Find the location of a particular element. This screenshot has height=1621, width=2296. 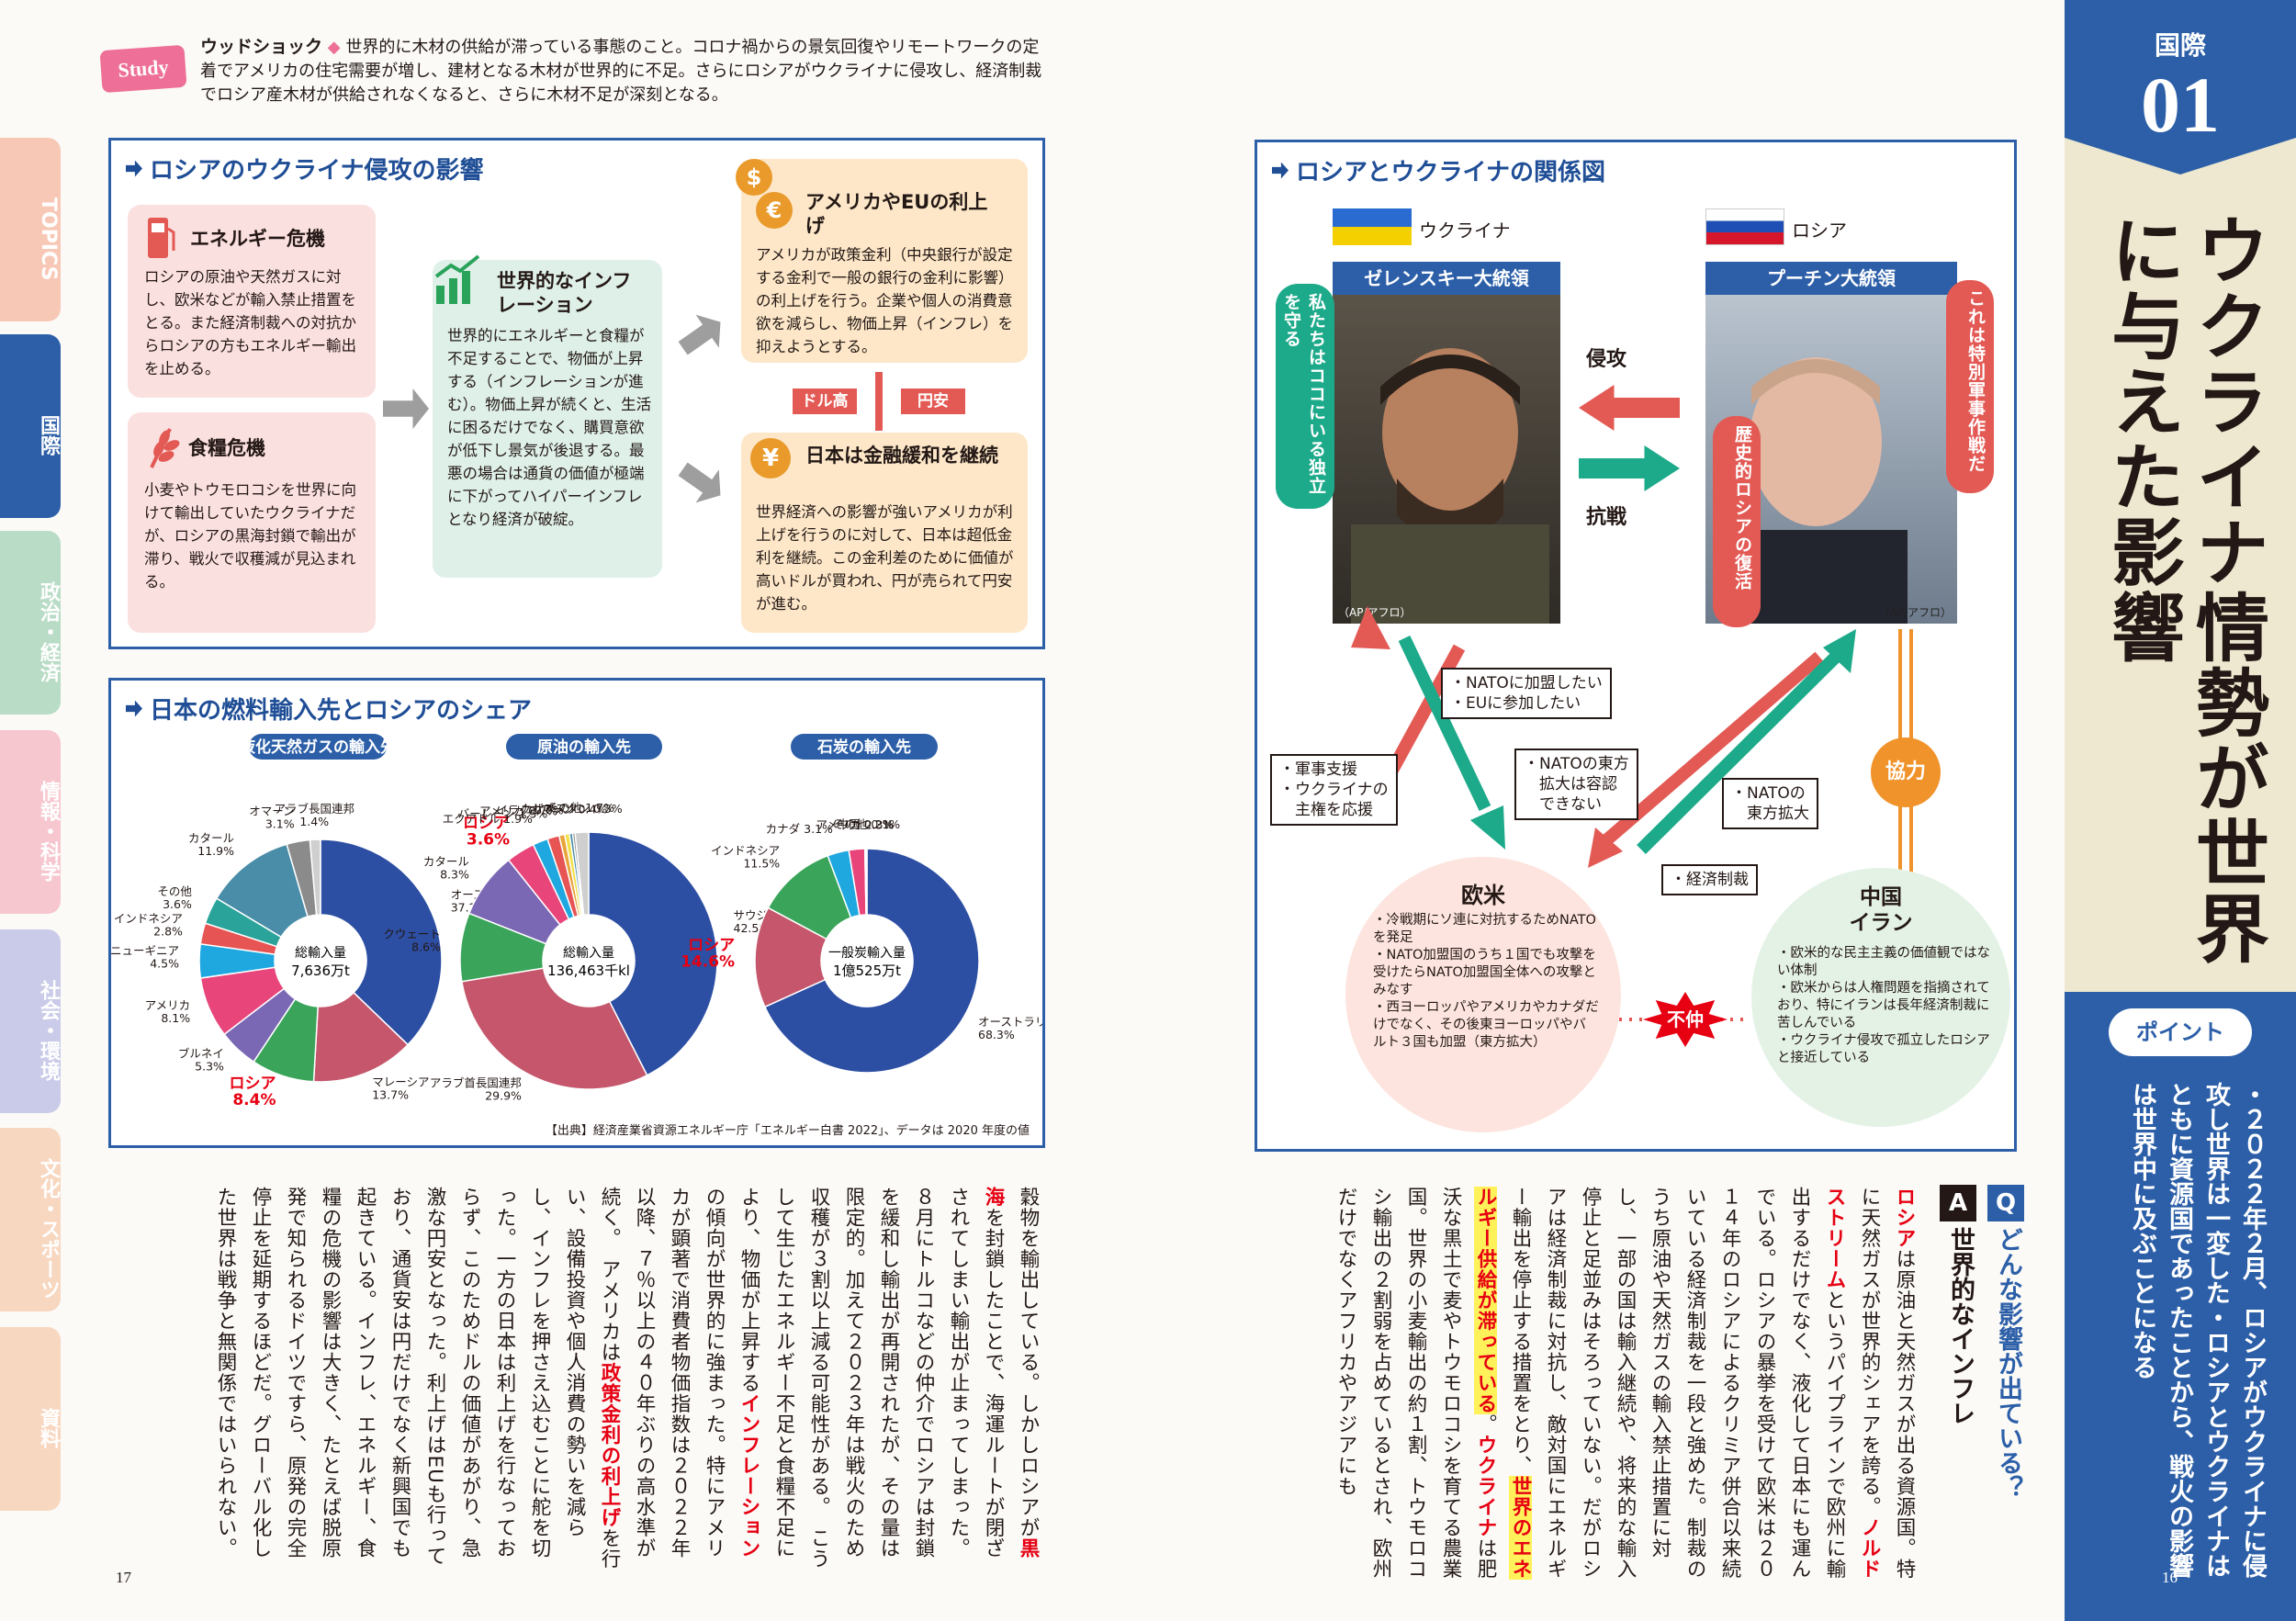

arrow-to-japan is located at coordinates (701, 482).